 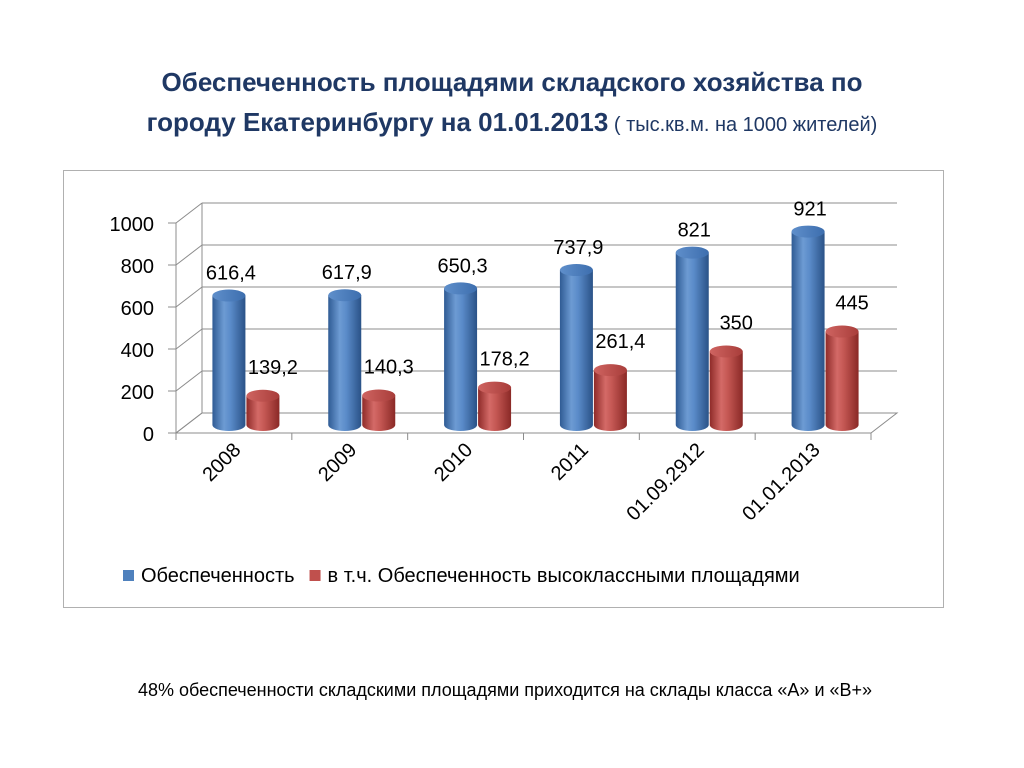 What do you see at coordinates (743, 125) in the screenshot?
I see `title-unit: ( тыс.кв.м. на 1000 жителей)` at bounding box center [743, 125].